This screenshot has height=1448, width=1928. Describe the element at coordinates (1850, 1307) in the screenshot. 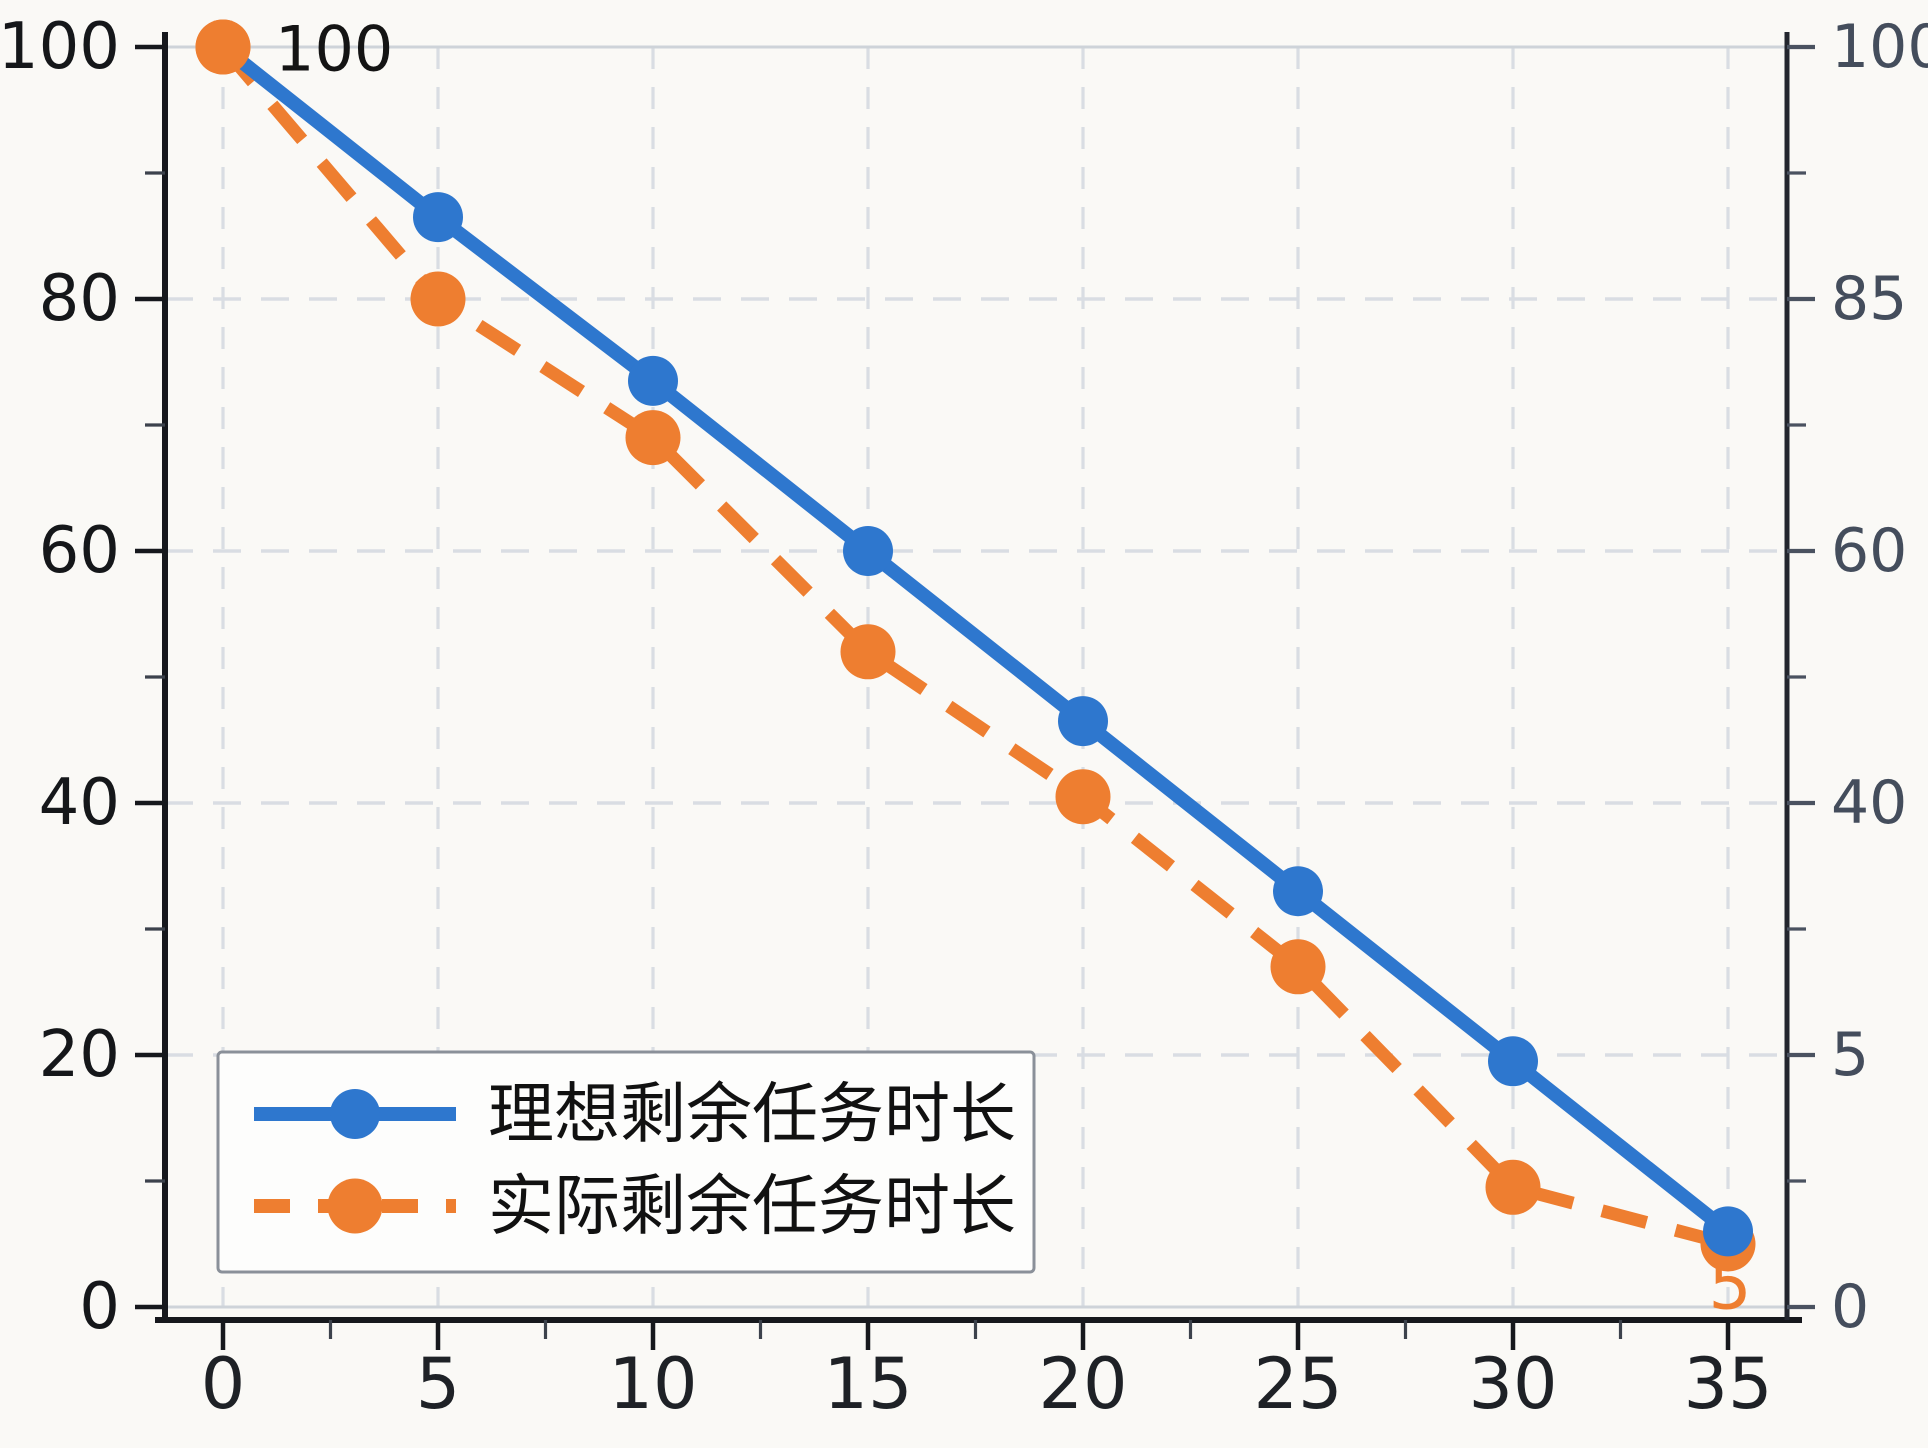

I see `y-axis-right-tick-label: 0` at that location.